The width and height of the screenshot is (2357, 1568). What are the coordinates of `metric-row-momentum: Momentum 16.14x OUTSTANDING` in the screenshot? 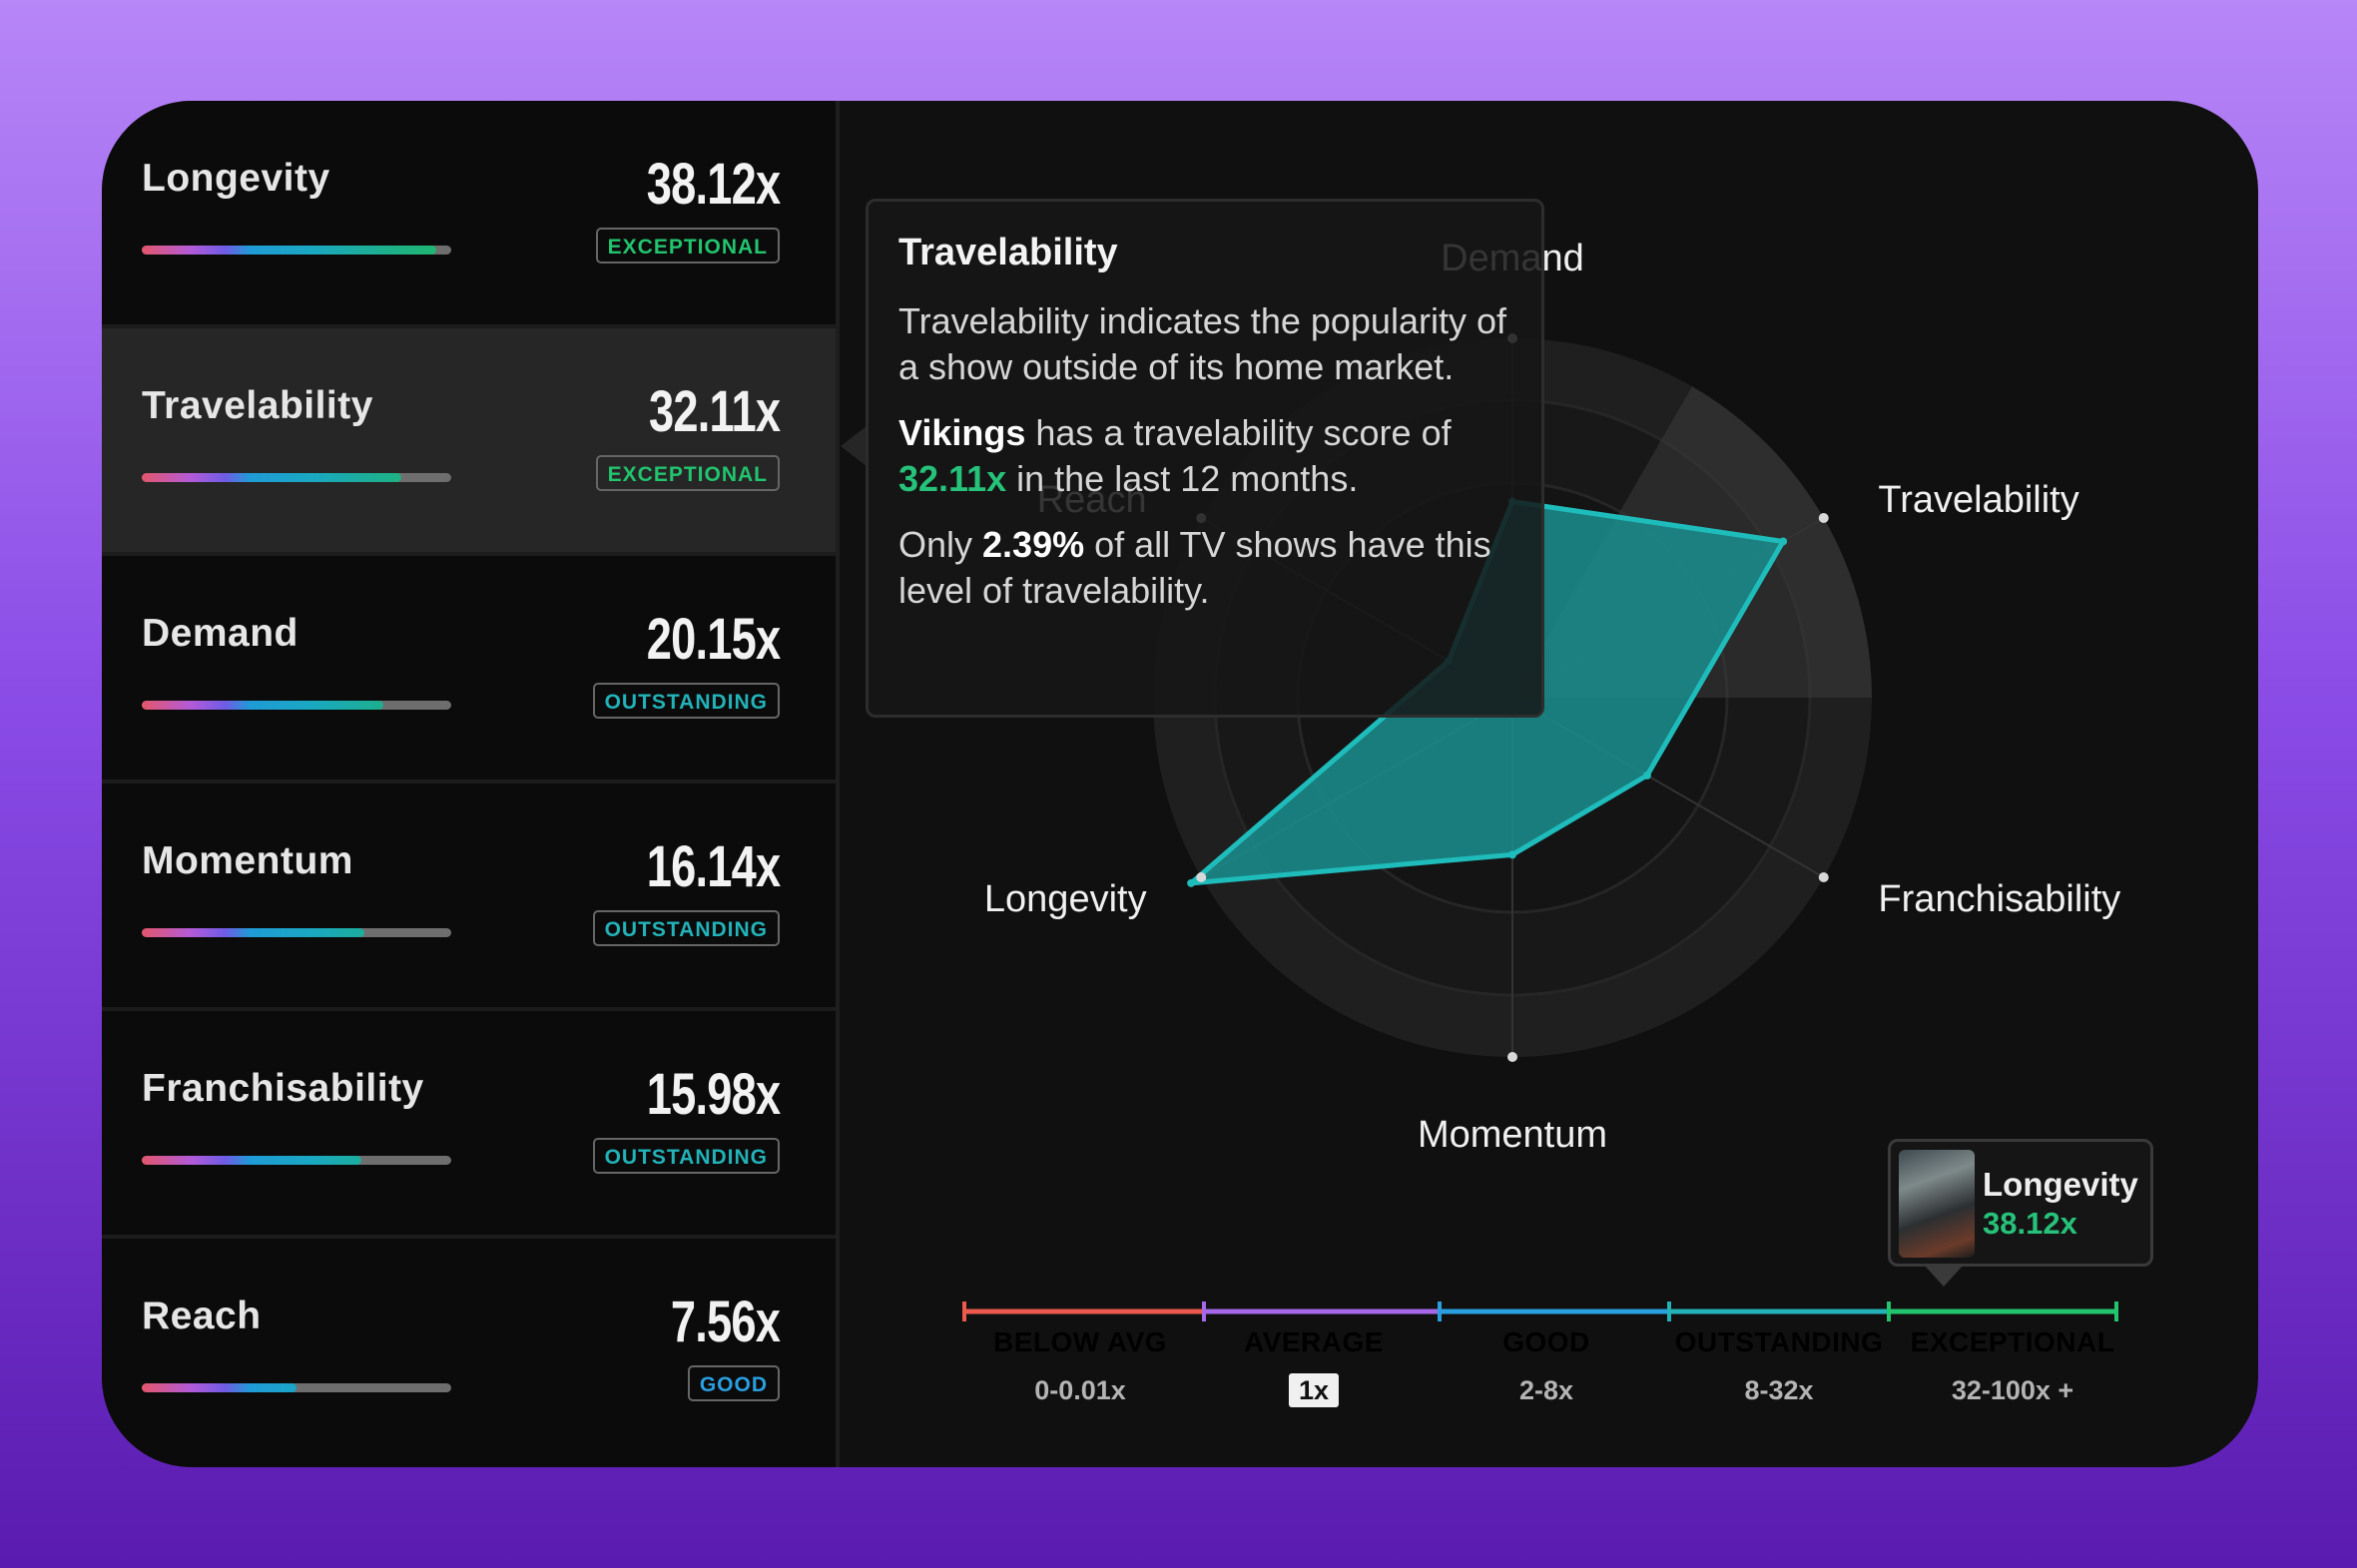 It's located at (469, 897).